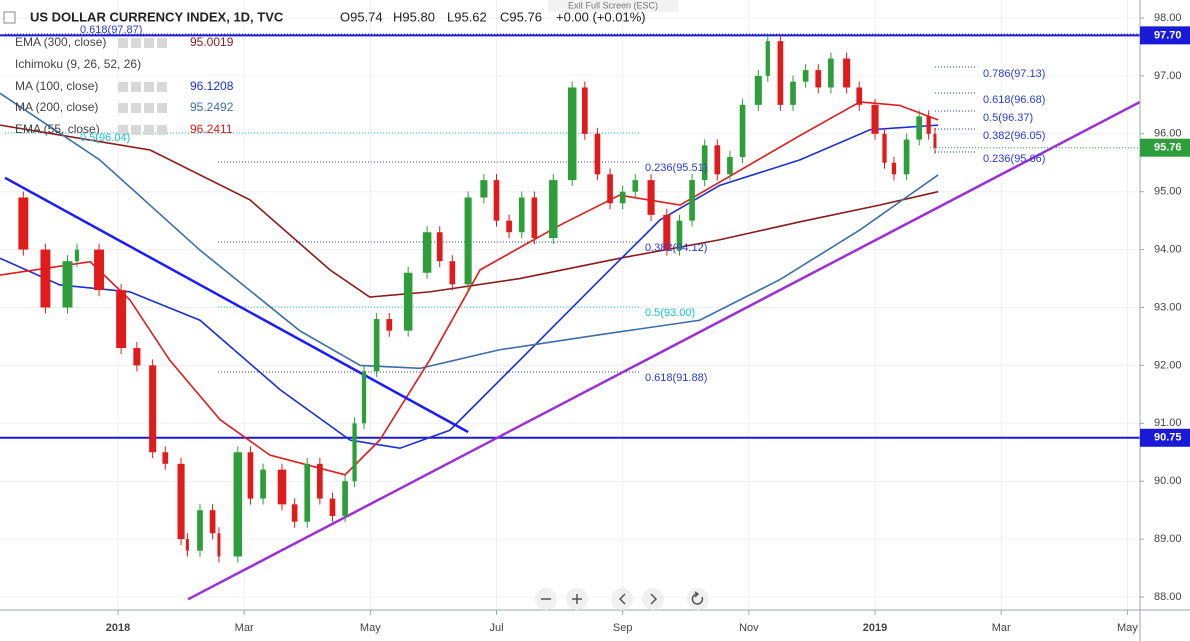 This screenshot has height=641, width=1190. Describe the element at coordinates (60, 42) in the screenshot. I see `legend-name: EMA (300, close)` at that location.